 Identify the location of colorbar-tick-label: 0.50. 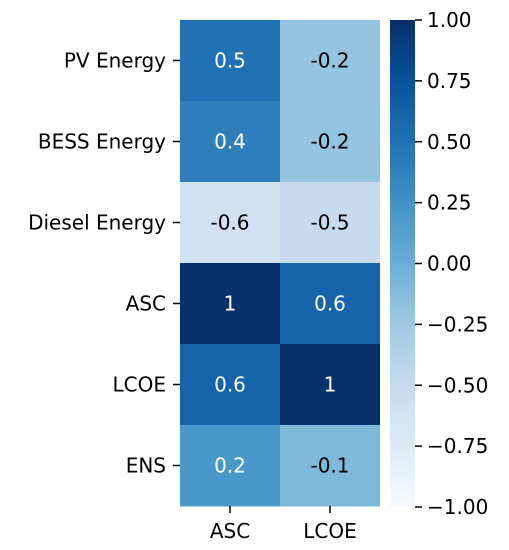
(449, 142).